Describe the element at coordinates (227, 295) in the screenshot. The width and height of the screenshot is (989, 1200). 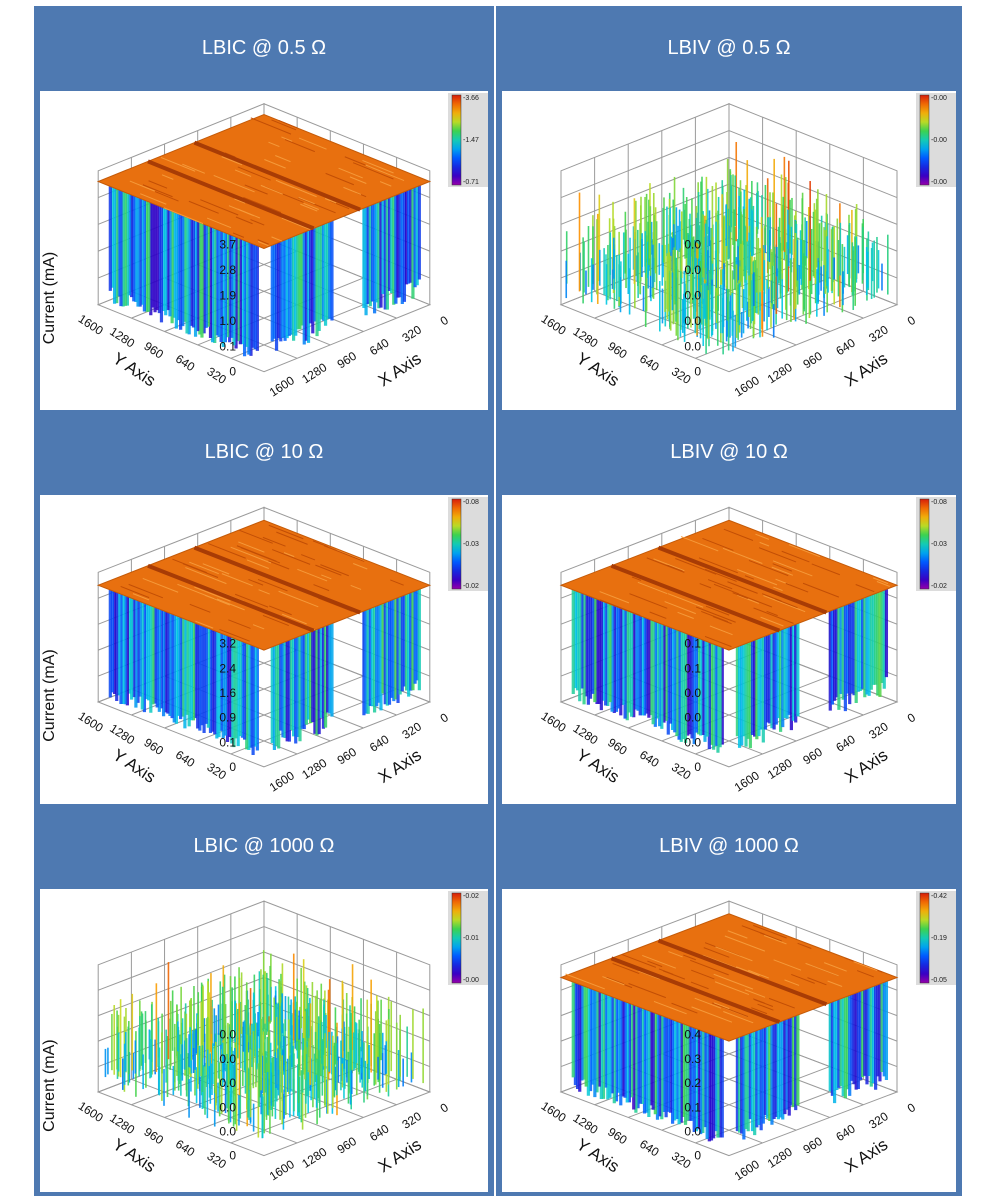
I see `z-tick-label: 1.9` at that location.